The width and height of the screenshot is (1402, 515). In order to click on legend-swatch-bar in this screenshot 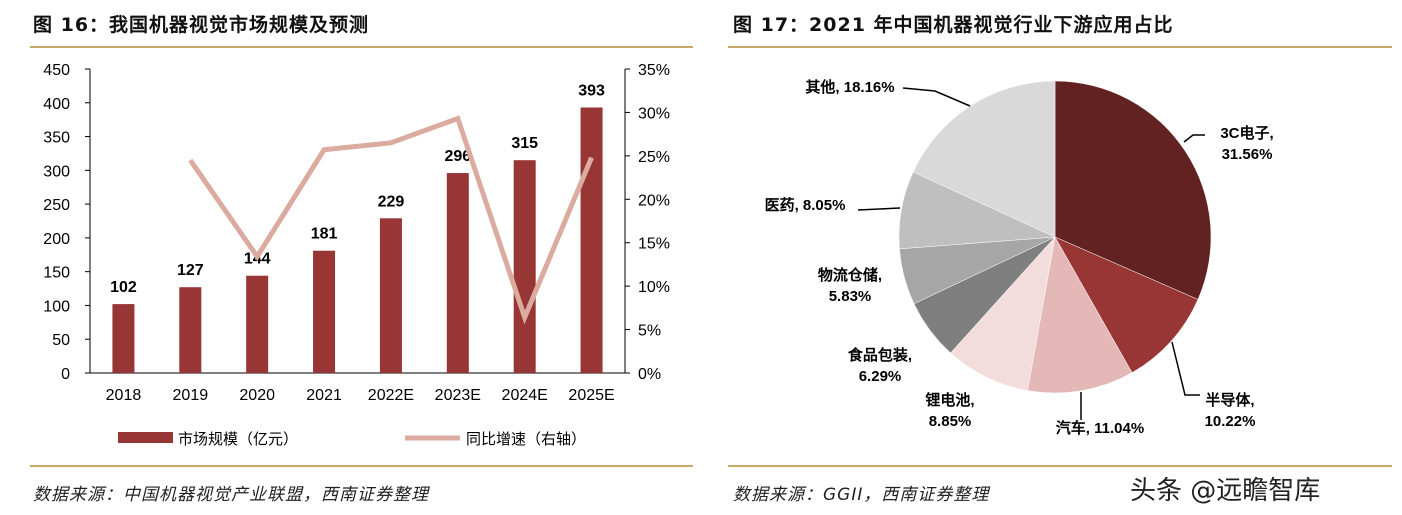, I will do `click(145, 437)`.